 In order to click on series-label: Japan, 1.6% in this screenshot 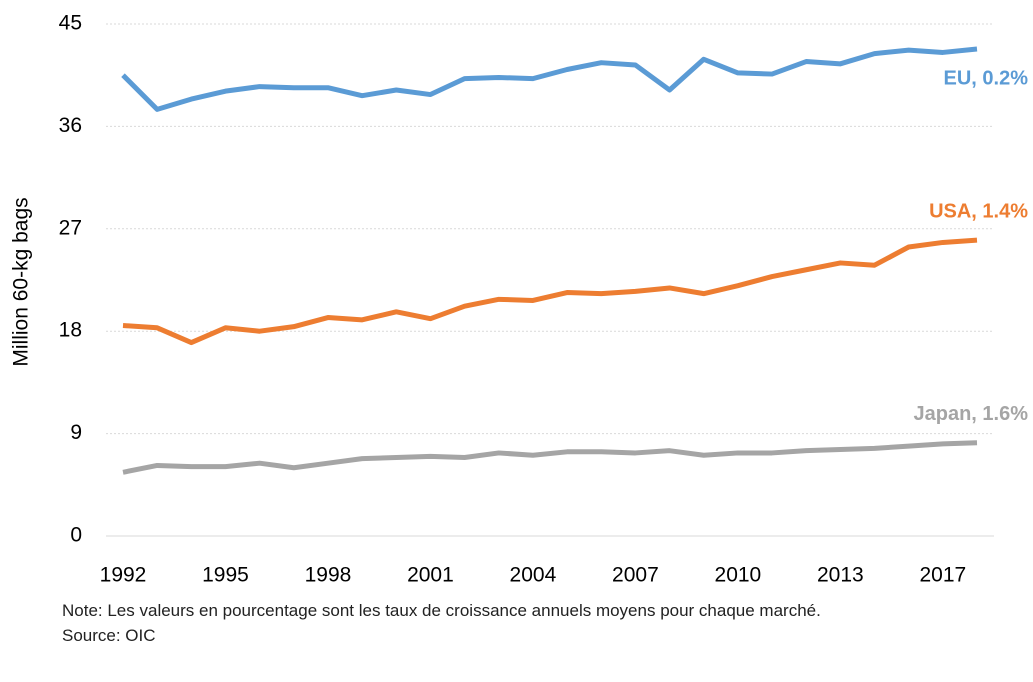, I will do `click(970, 414)`.